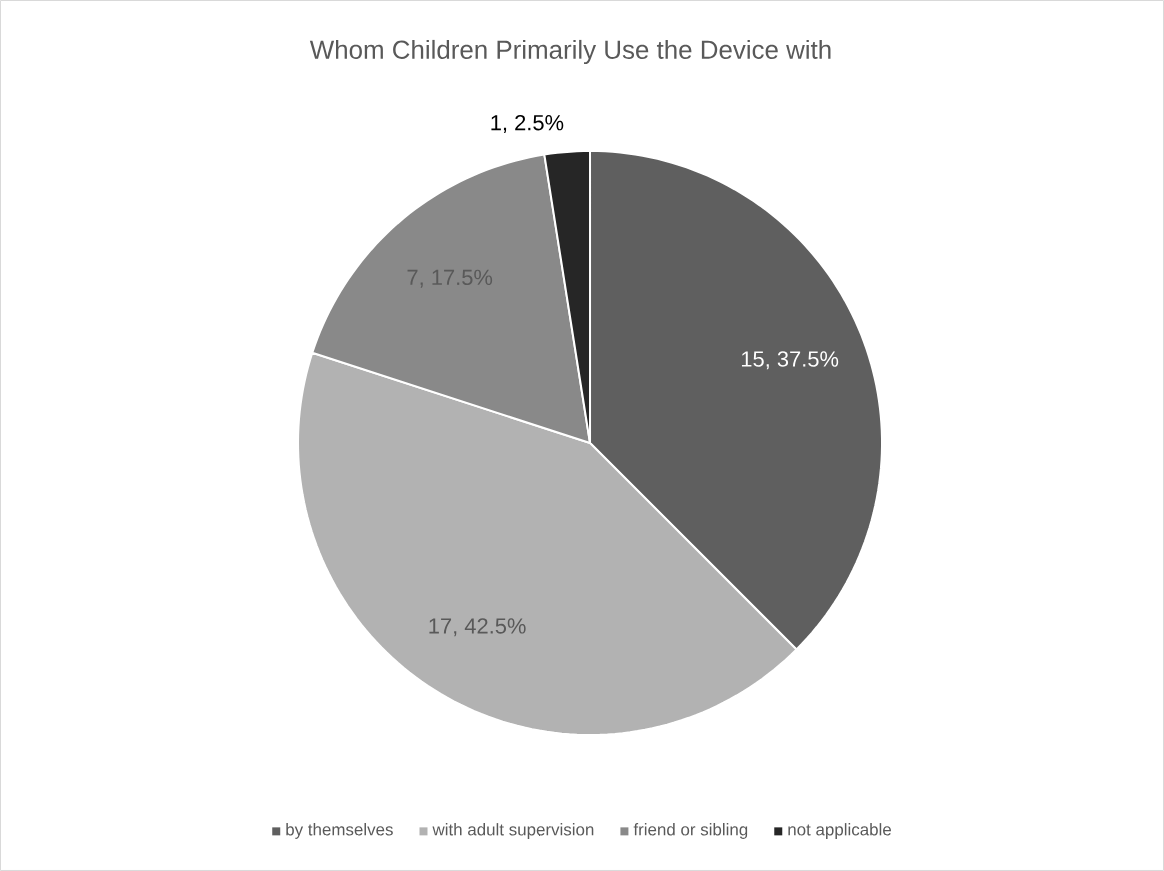 This screenshot has height=871, width=1164. Describe the element at coordinates (477, 627) in the screenshot. I see `data-label: 17, 42.5%` at that location.